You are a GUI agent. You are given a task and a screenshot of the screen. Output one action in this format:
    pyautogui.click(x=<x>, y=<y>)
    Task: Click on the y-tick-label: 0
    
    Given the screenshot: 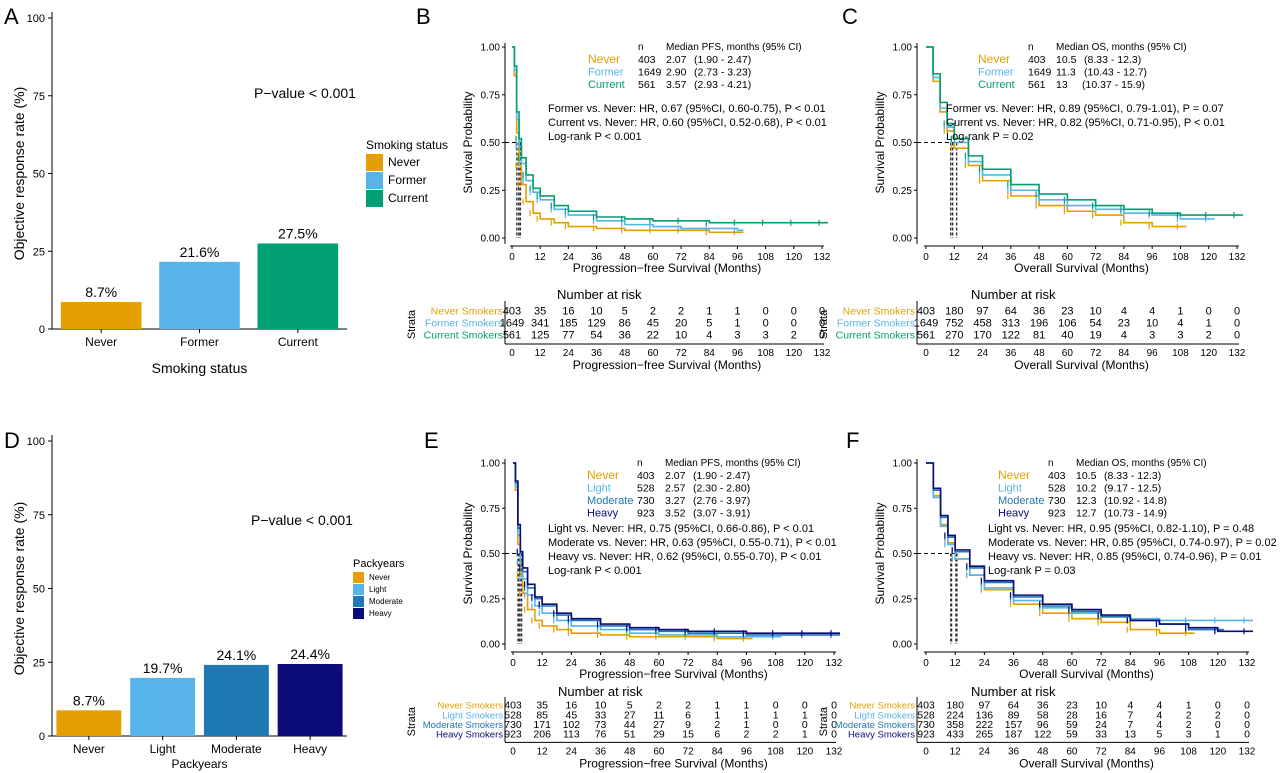 What is the action you would take?
    pyautogui.click(x=42, y=737)
    